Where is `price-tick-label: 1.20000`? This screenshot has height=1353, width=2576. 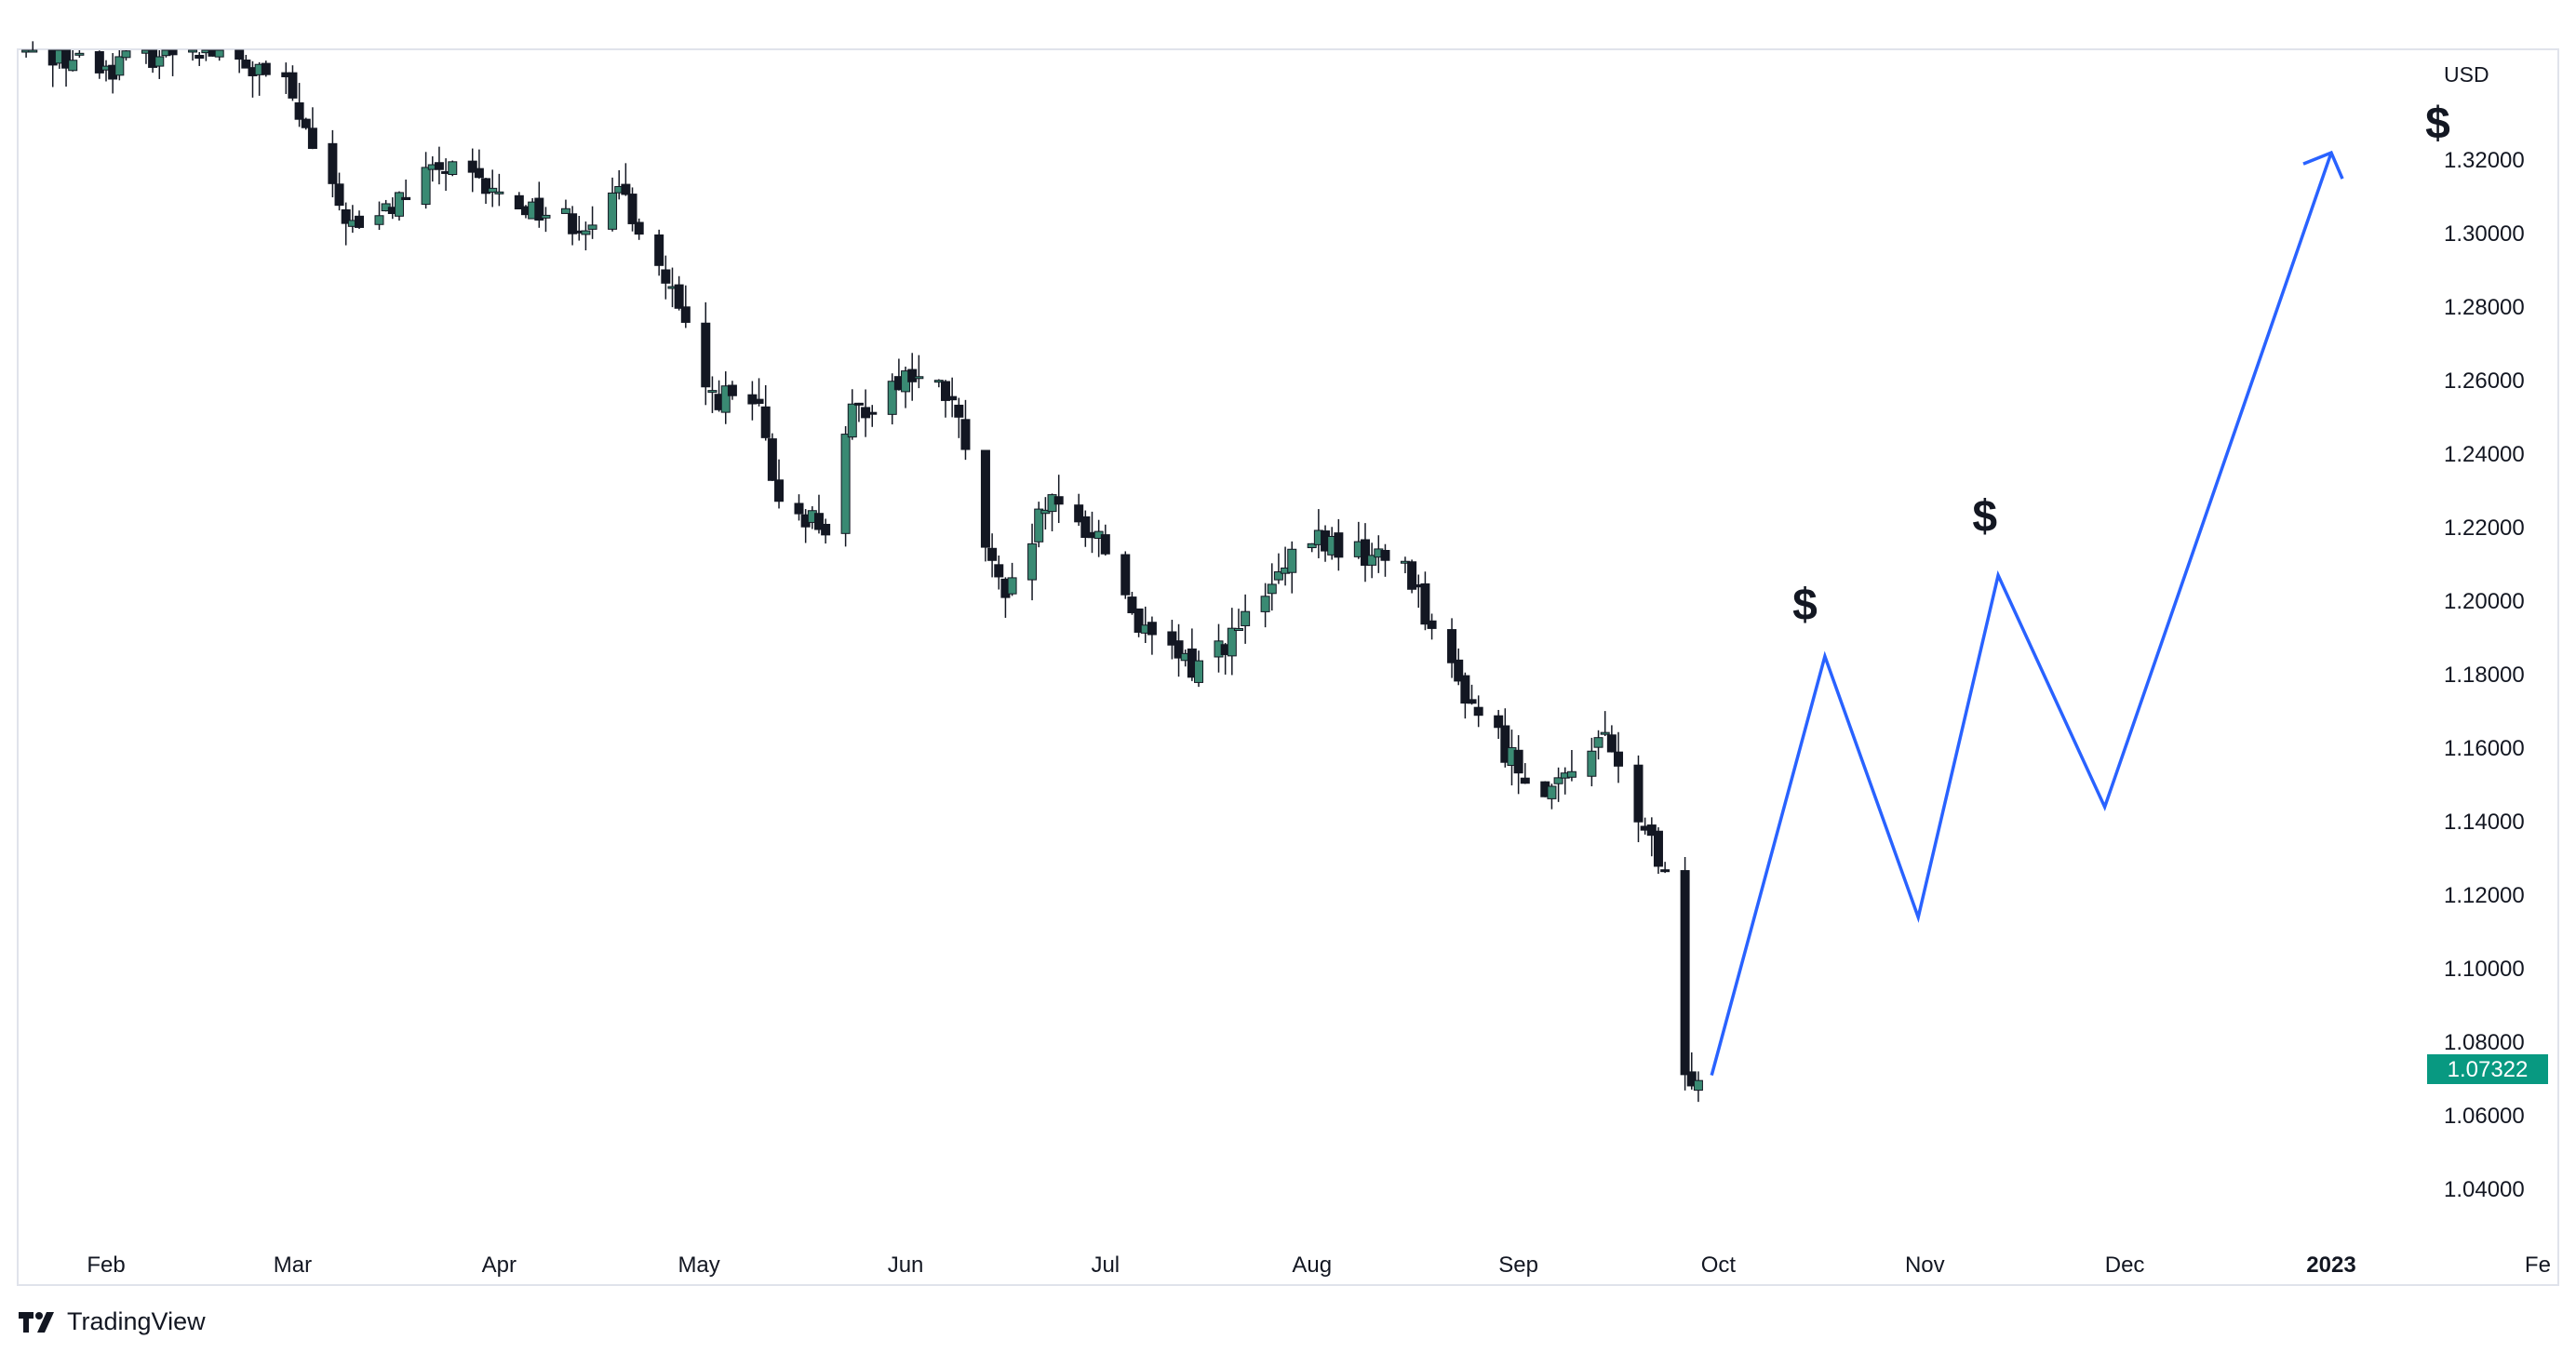 price-tick-label: 1.20000 is located at coordinates (2484, 601).